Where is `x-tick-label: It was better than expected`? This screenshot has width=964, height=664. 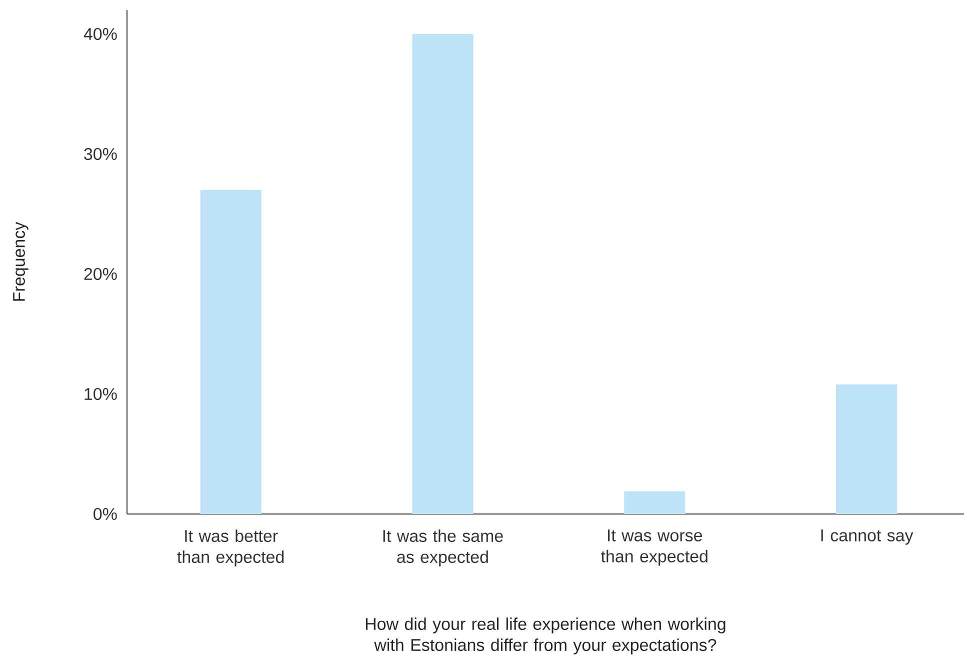 x-tick-label: It was better than expected is located at coordinates (230, 548).